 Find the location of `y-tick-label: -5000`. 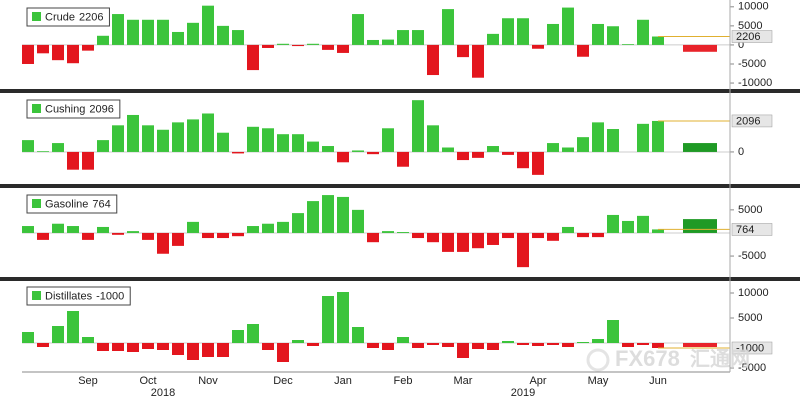

y-tick-label: -5000 is located at coordinates (752, 256).